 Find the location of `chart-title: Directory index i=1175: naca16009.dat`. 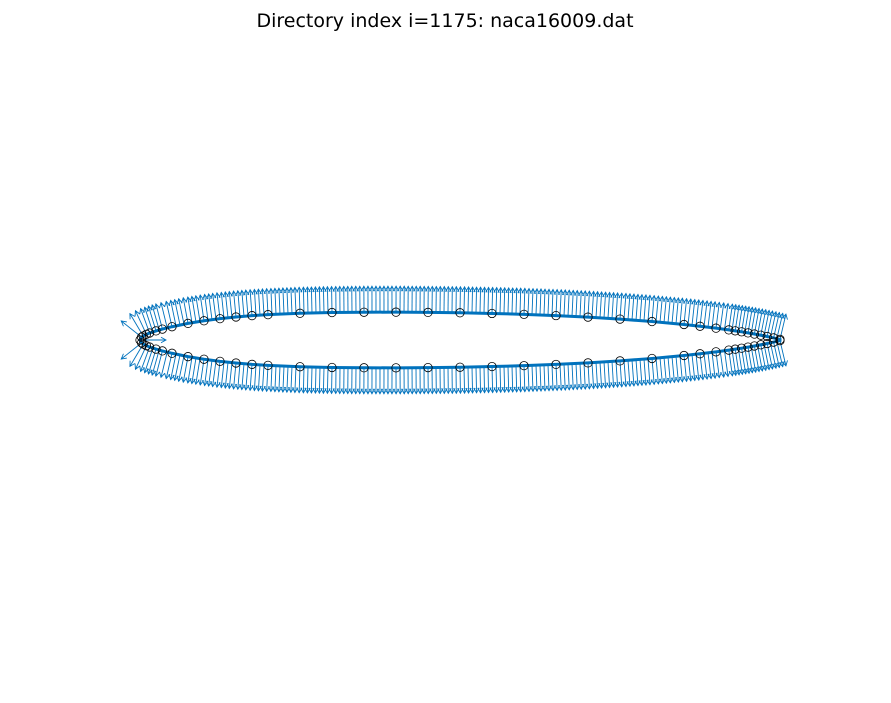

chart-title: Directory index i=1175: naca16009.dat is located at coordinates (444, 21).